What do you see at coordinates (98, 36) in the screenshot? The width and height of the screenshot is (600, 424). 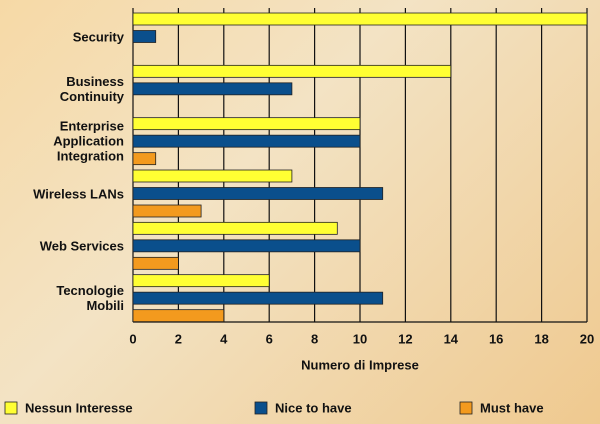 I see `y-tick-label: Security` at bounding box center [98, 36].